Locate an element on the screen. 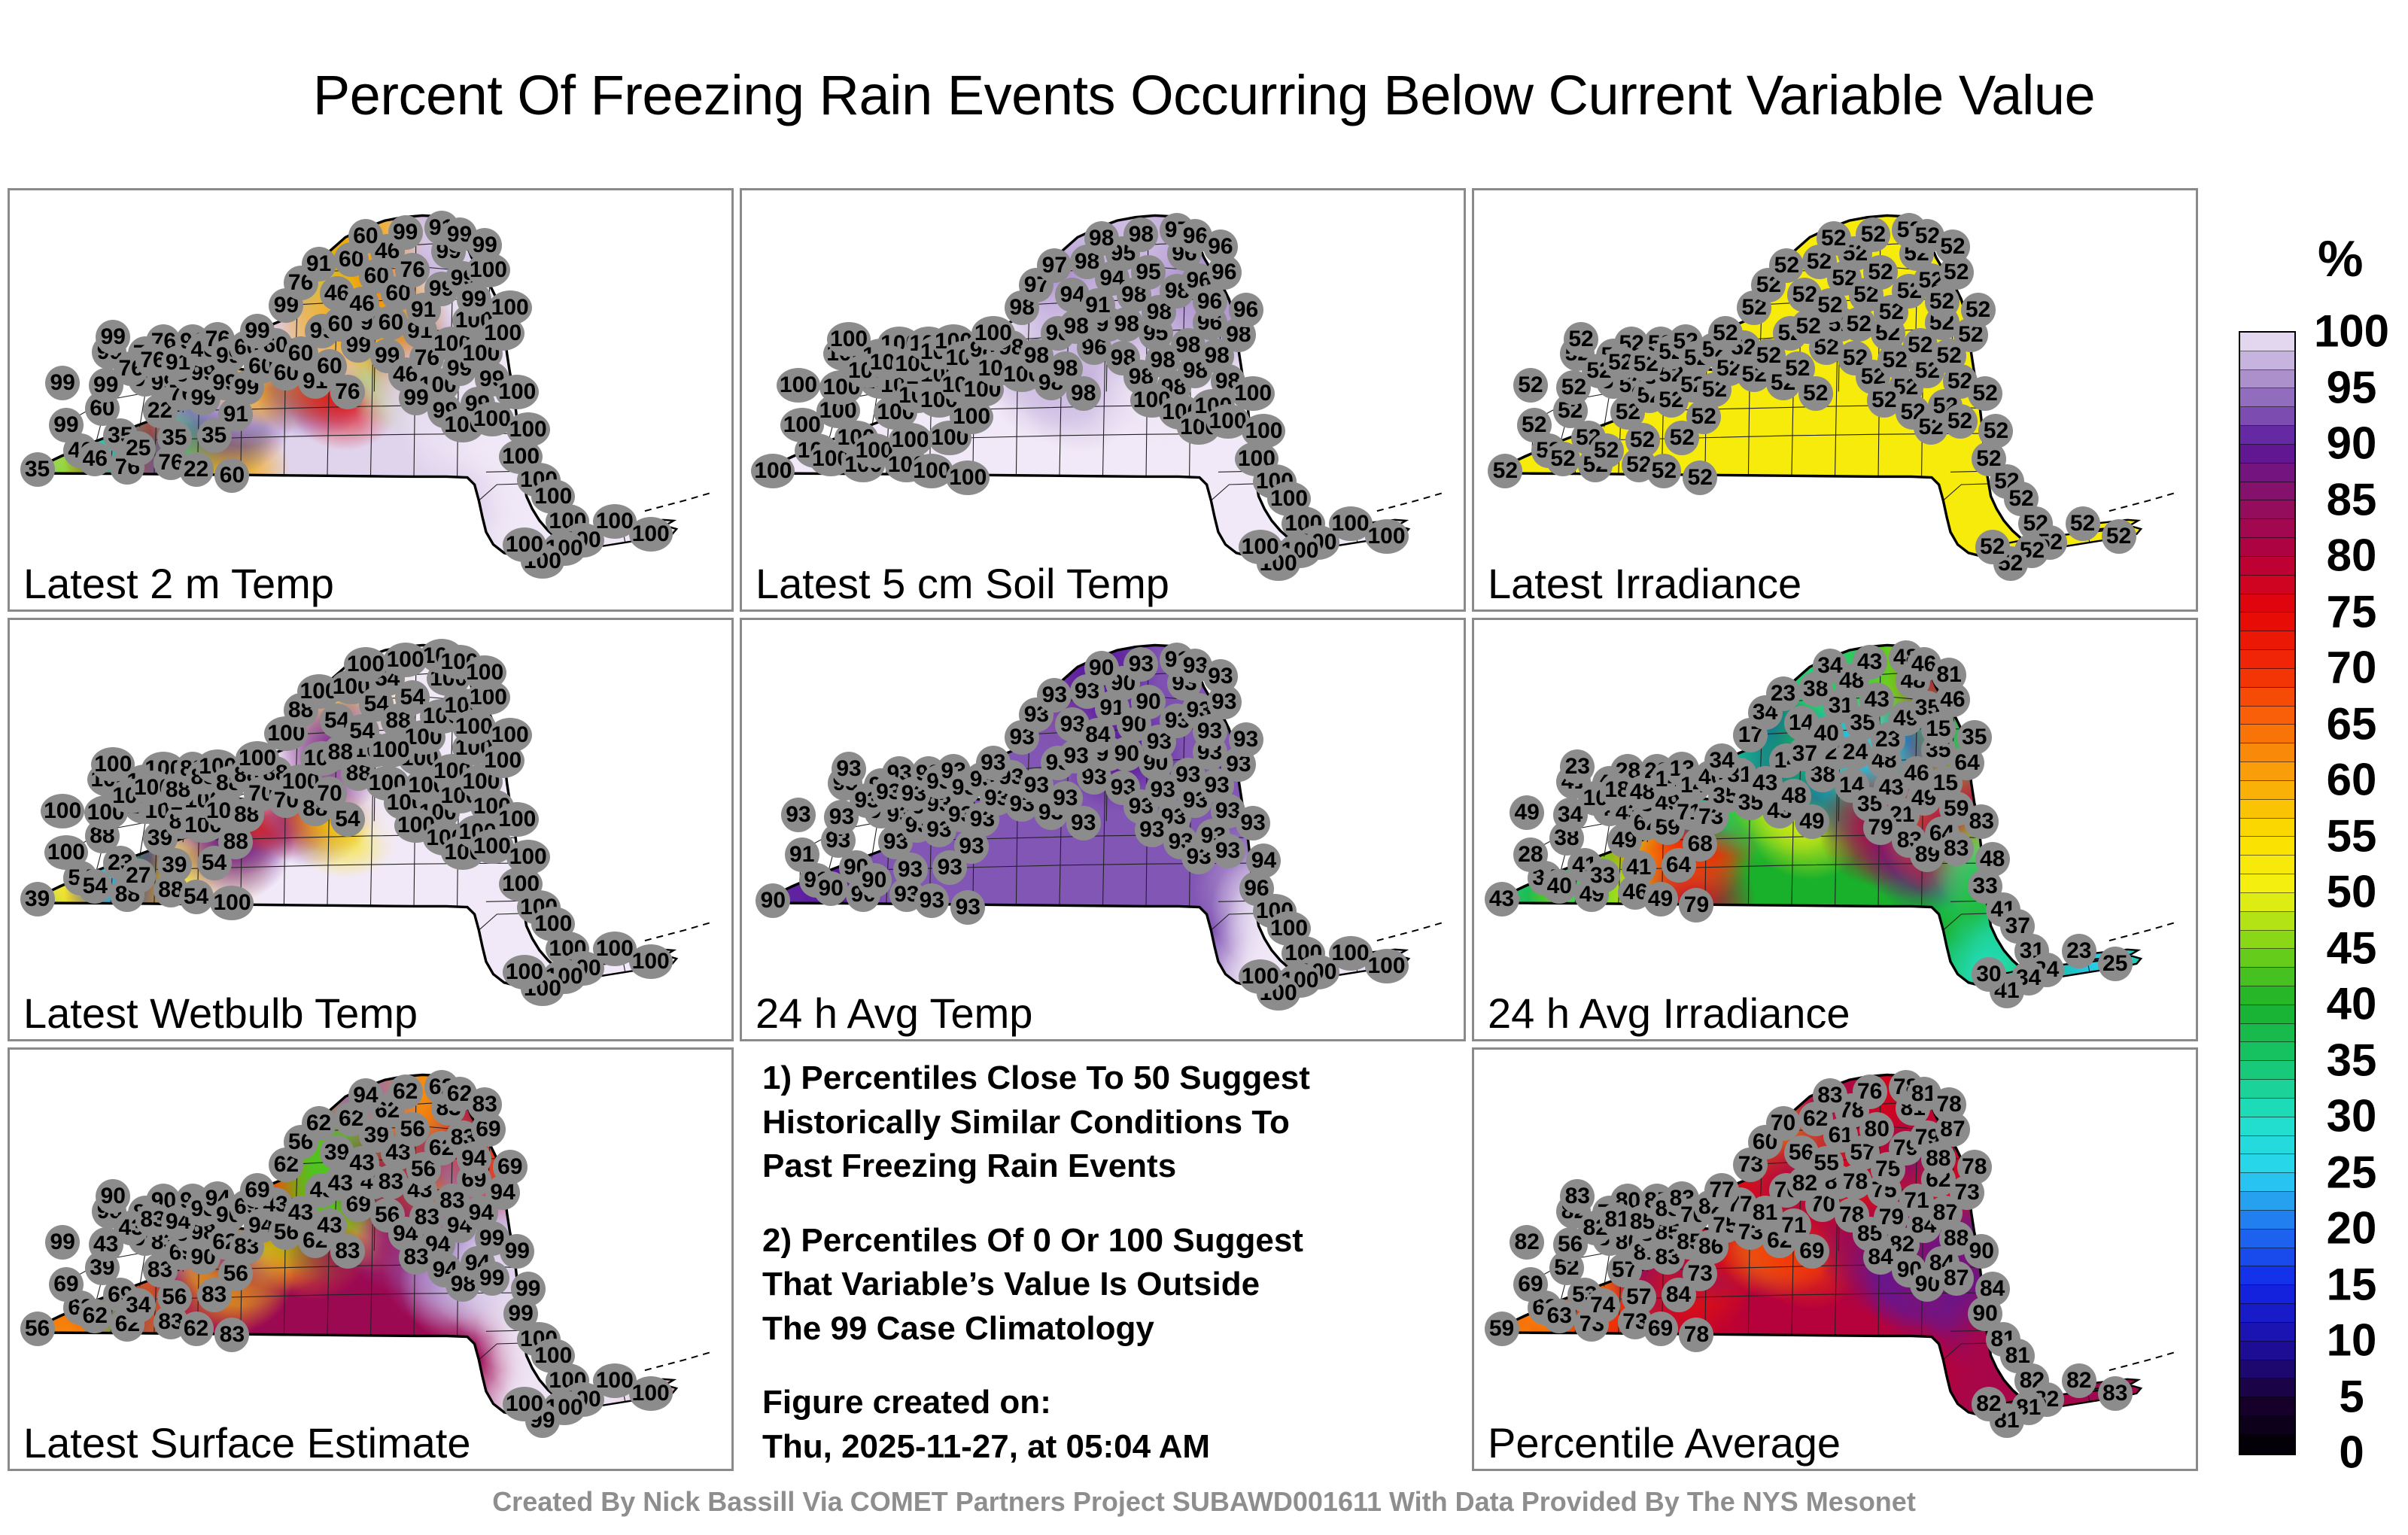 This screenshot has height=1535, width=2408. station-marker: 87 is located at coordinates (1956, 1278).